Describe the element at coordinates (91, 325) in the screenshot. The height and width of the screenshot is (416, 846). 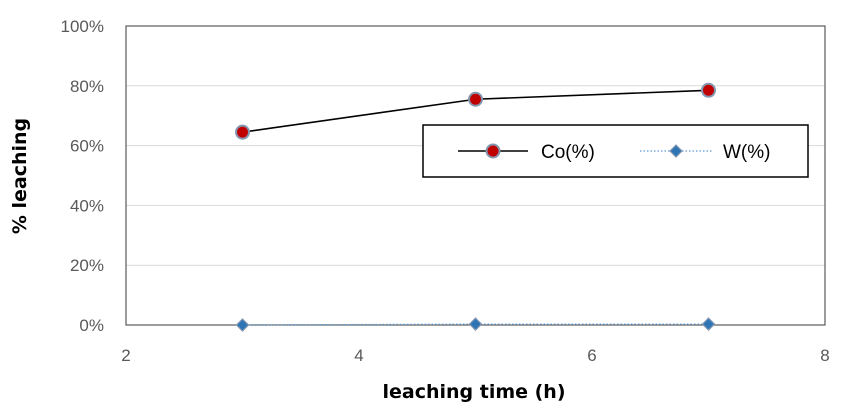
I see `y-tick-label: 0%` at that location.